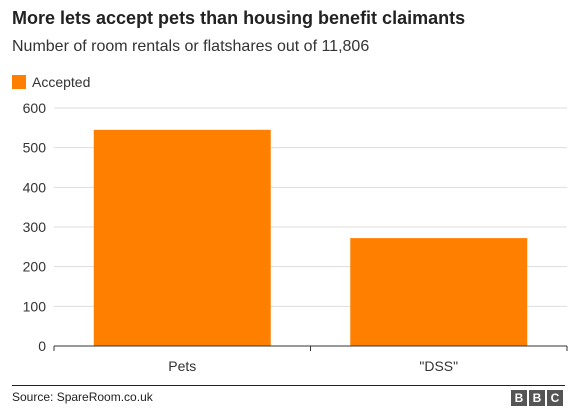  I want to click on bar, so click(439, 292).